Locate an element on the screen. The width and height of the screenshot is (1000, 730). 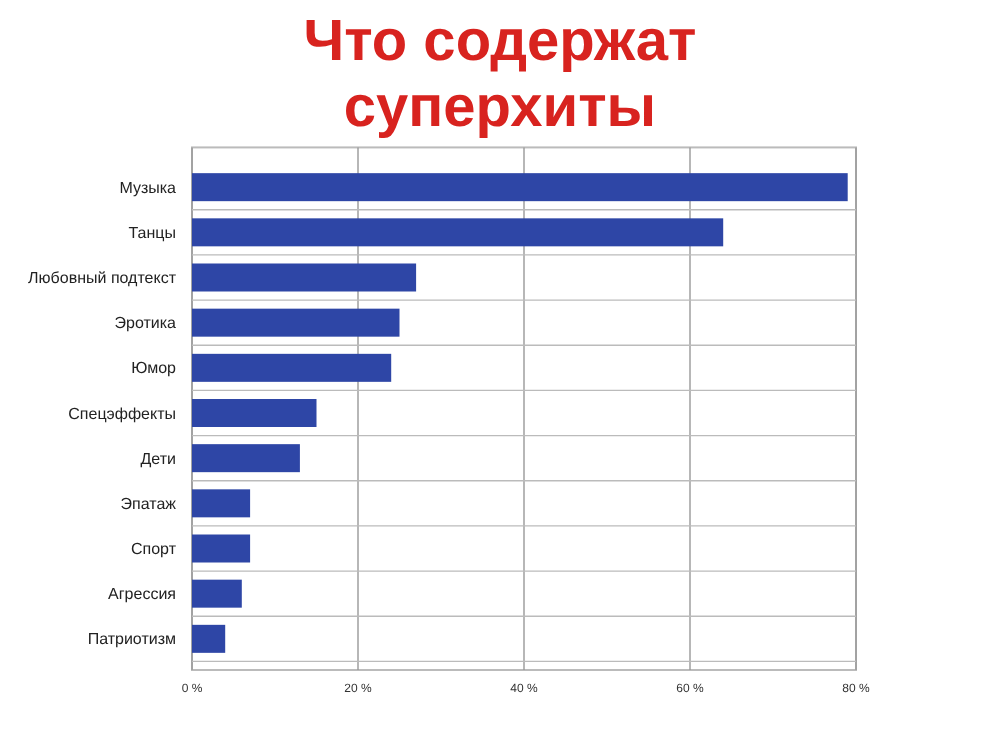
y-tick-label: Любовный подтекст is located at coordinates (102, 278).